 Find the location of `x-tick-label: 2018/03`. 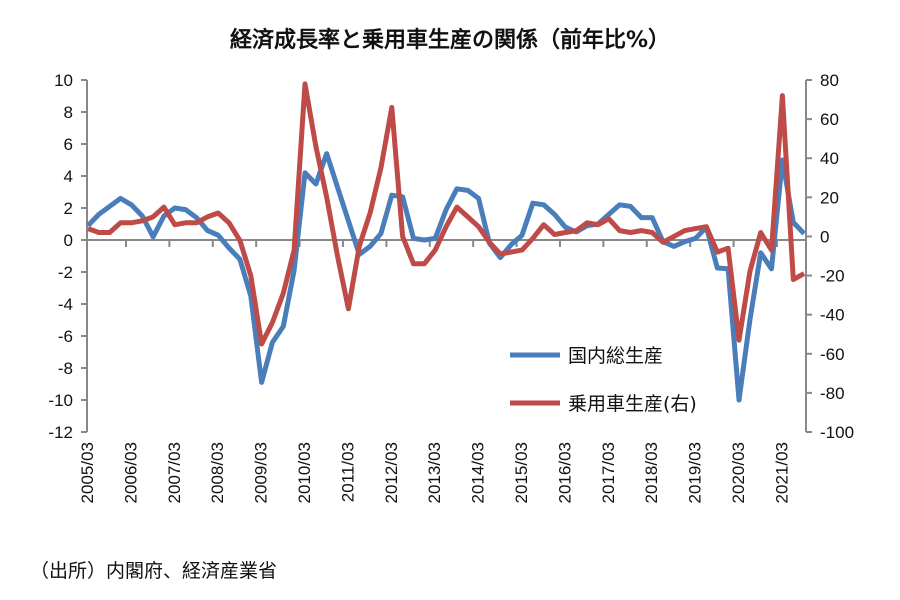

x-tick-label: 2018/03 is located at coordinates (651, 472).